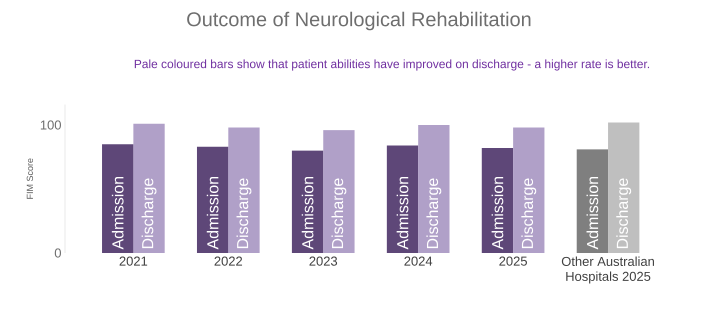  What do you see at coordinates (50, 125) in the screenshot?
I see `y-tick-label: 100` at bounding box center [50, 125].